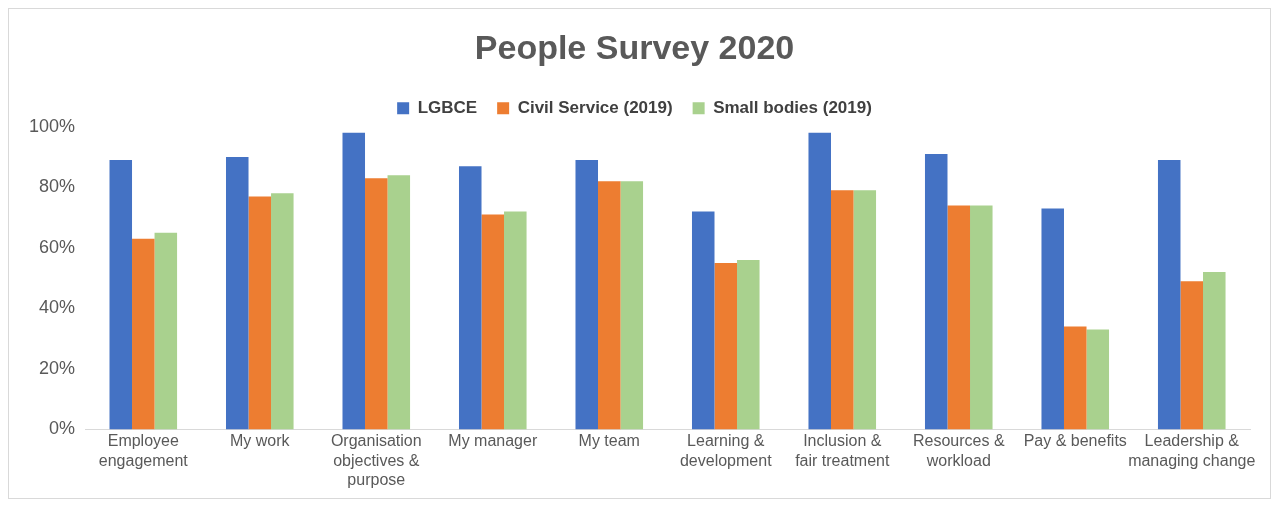 This screenshot has height=507, width=1279. Describe the element at coordinates (595, 107) in the screenshot. I see `legend-label: Civil Service (2019)` at that location.